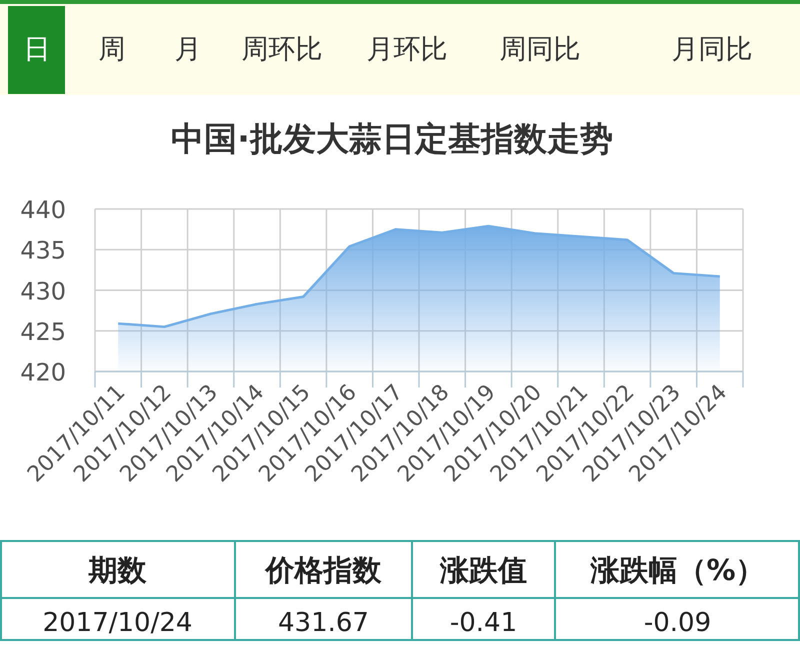 The height and width of the screenshot is (665, 800). What do you see at coordinates (43, 250) in the screenshot?
I see `y-tick-label: 435` at bounding box center [43, 250].